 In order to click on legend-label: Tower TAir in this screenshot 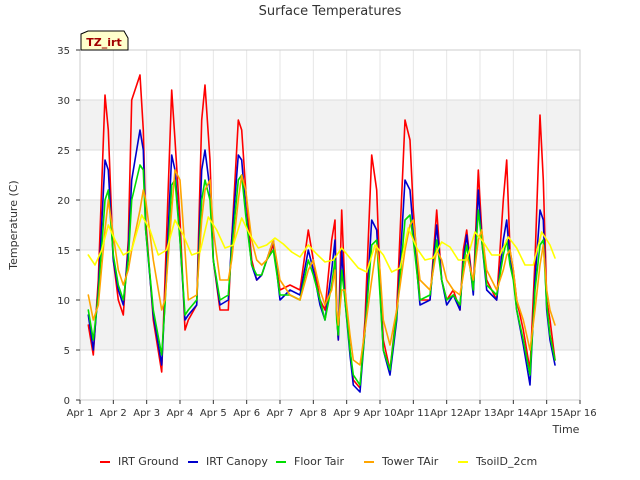, I will do `click(410, 461)`.